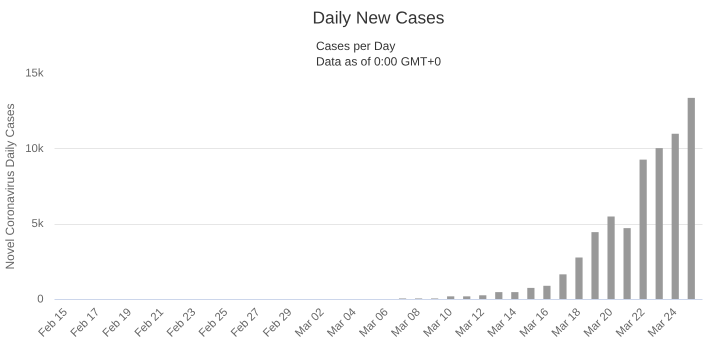  What do you see at coordinates (181, 323) in the screenshot?
I see `x-tick-label: Feb 23` at bounding box center [181, 323].